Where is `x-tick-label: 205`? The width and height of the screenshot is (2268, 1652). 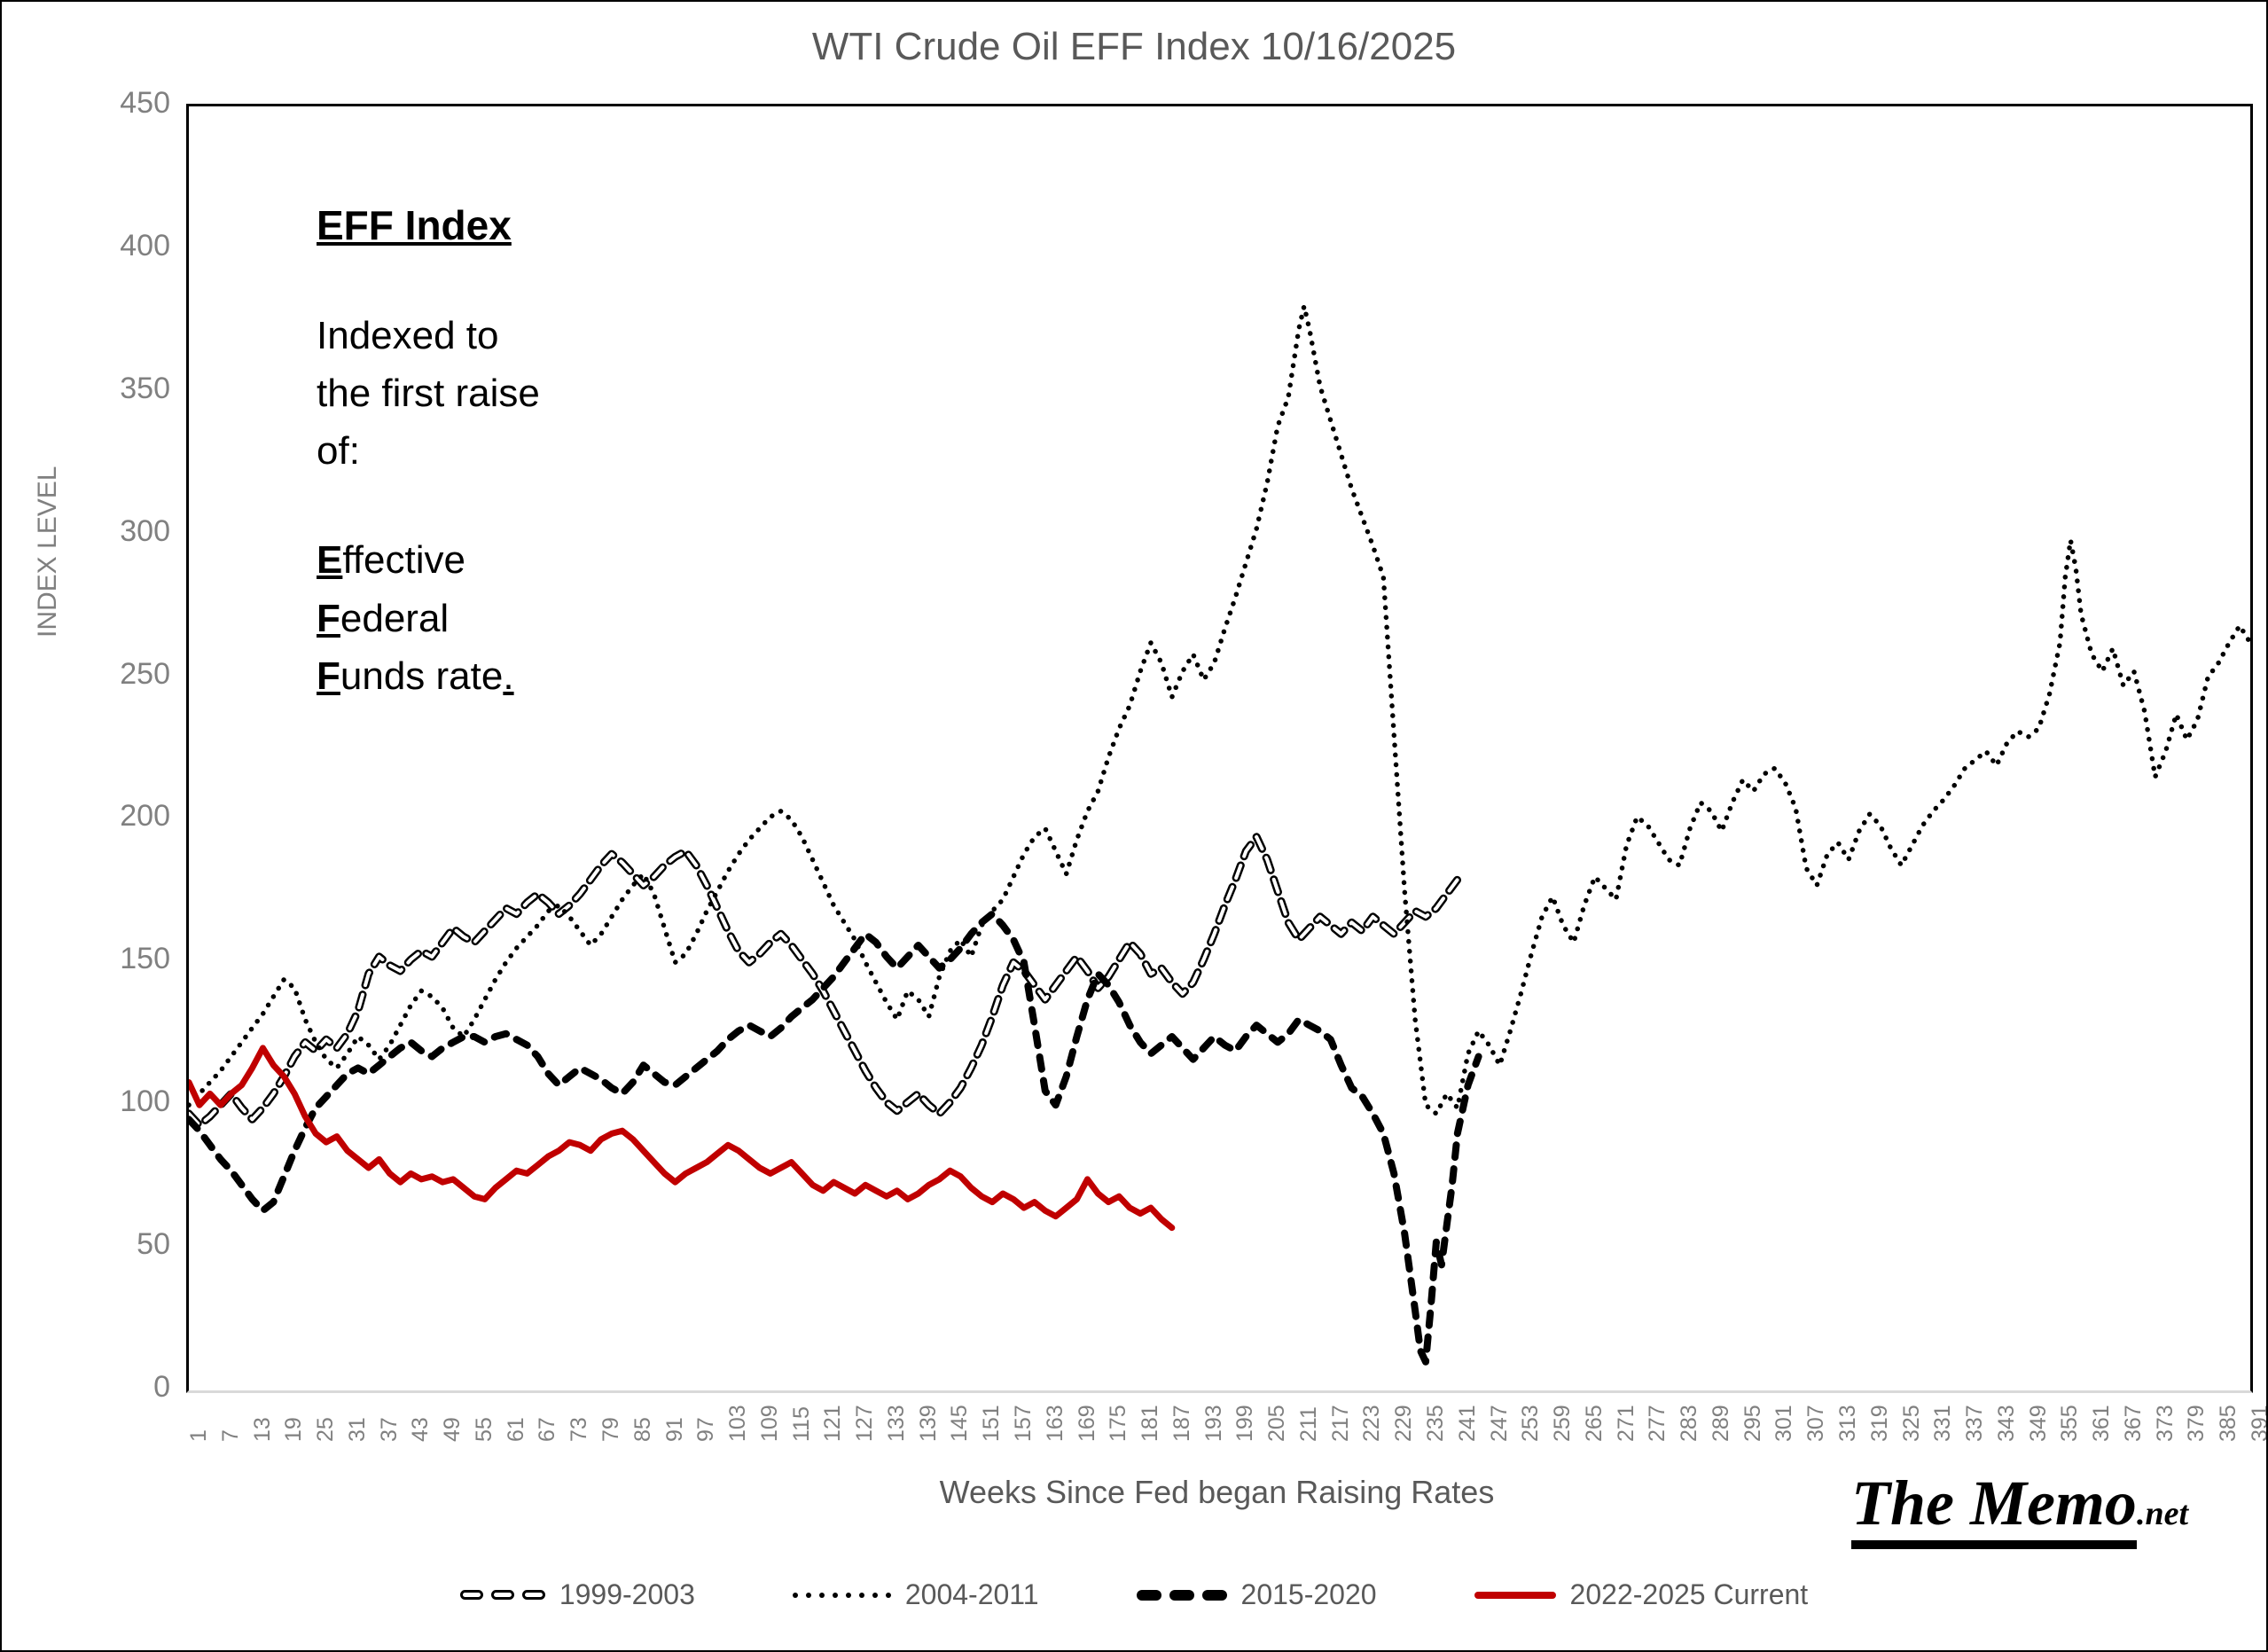
x-tick-label: 205 is located at coordinates (1277, 1423).